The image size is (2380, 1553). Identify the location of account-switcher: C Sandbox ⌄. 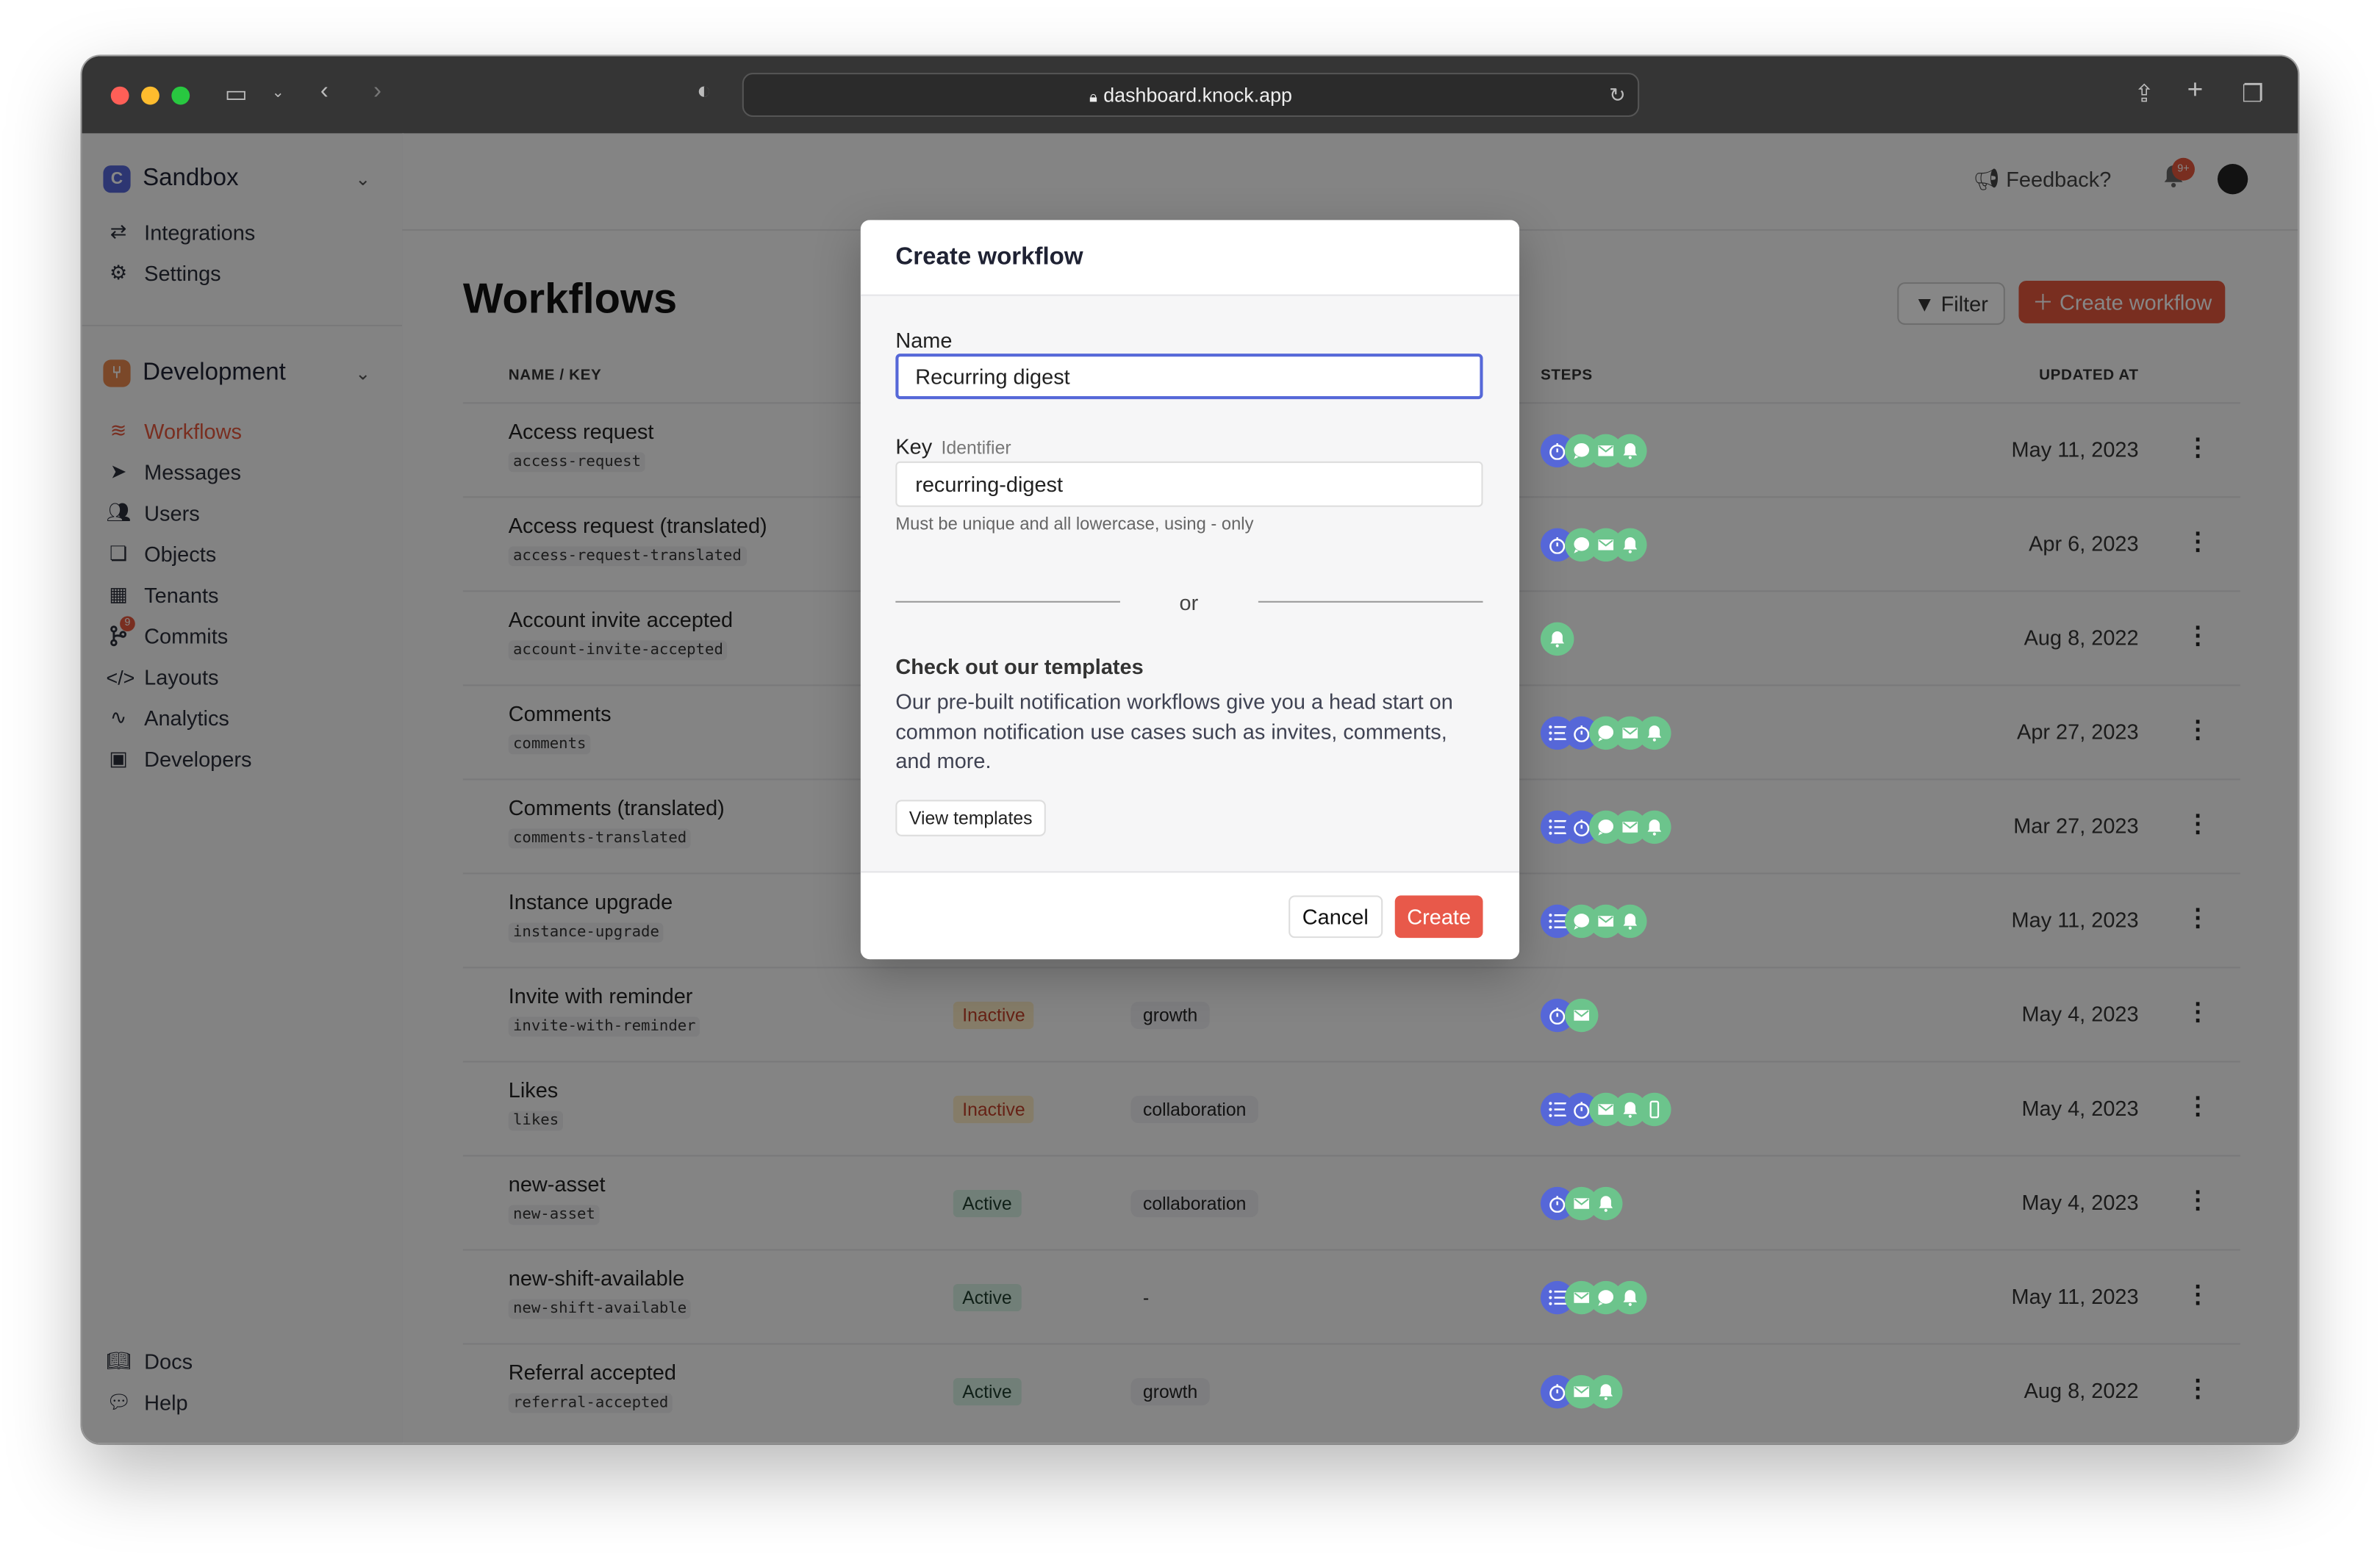
(237, 179).